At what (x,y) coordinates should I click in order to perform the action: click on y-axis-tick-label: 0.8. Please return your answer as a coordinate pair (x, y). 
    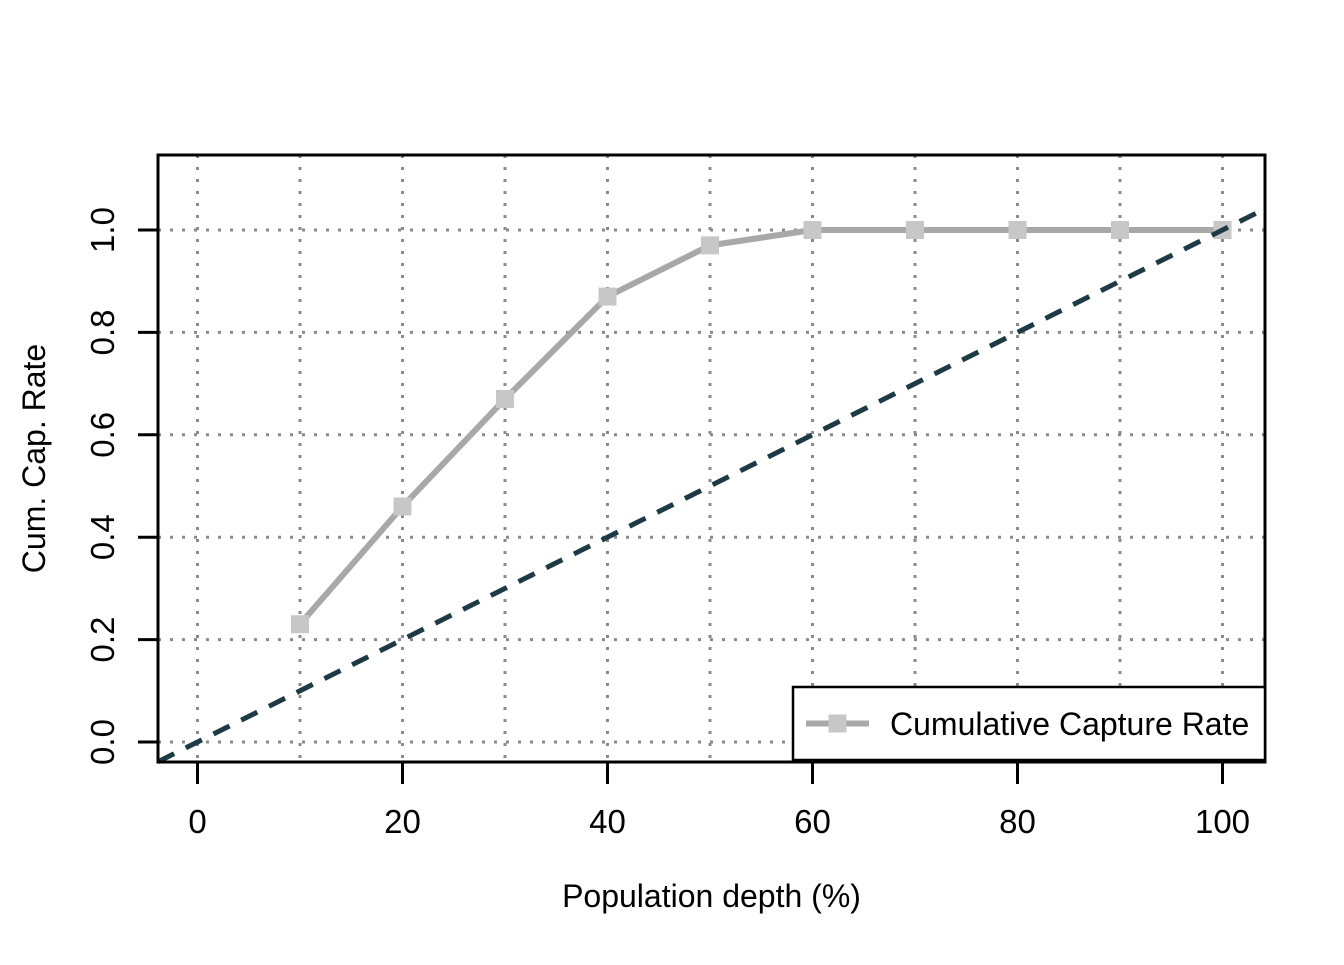
    Looking at the image, I should click on (102, 332).